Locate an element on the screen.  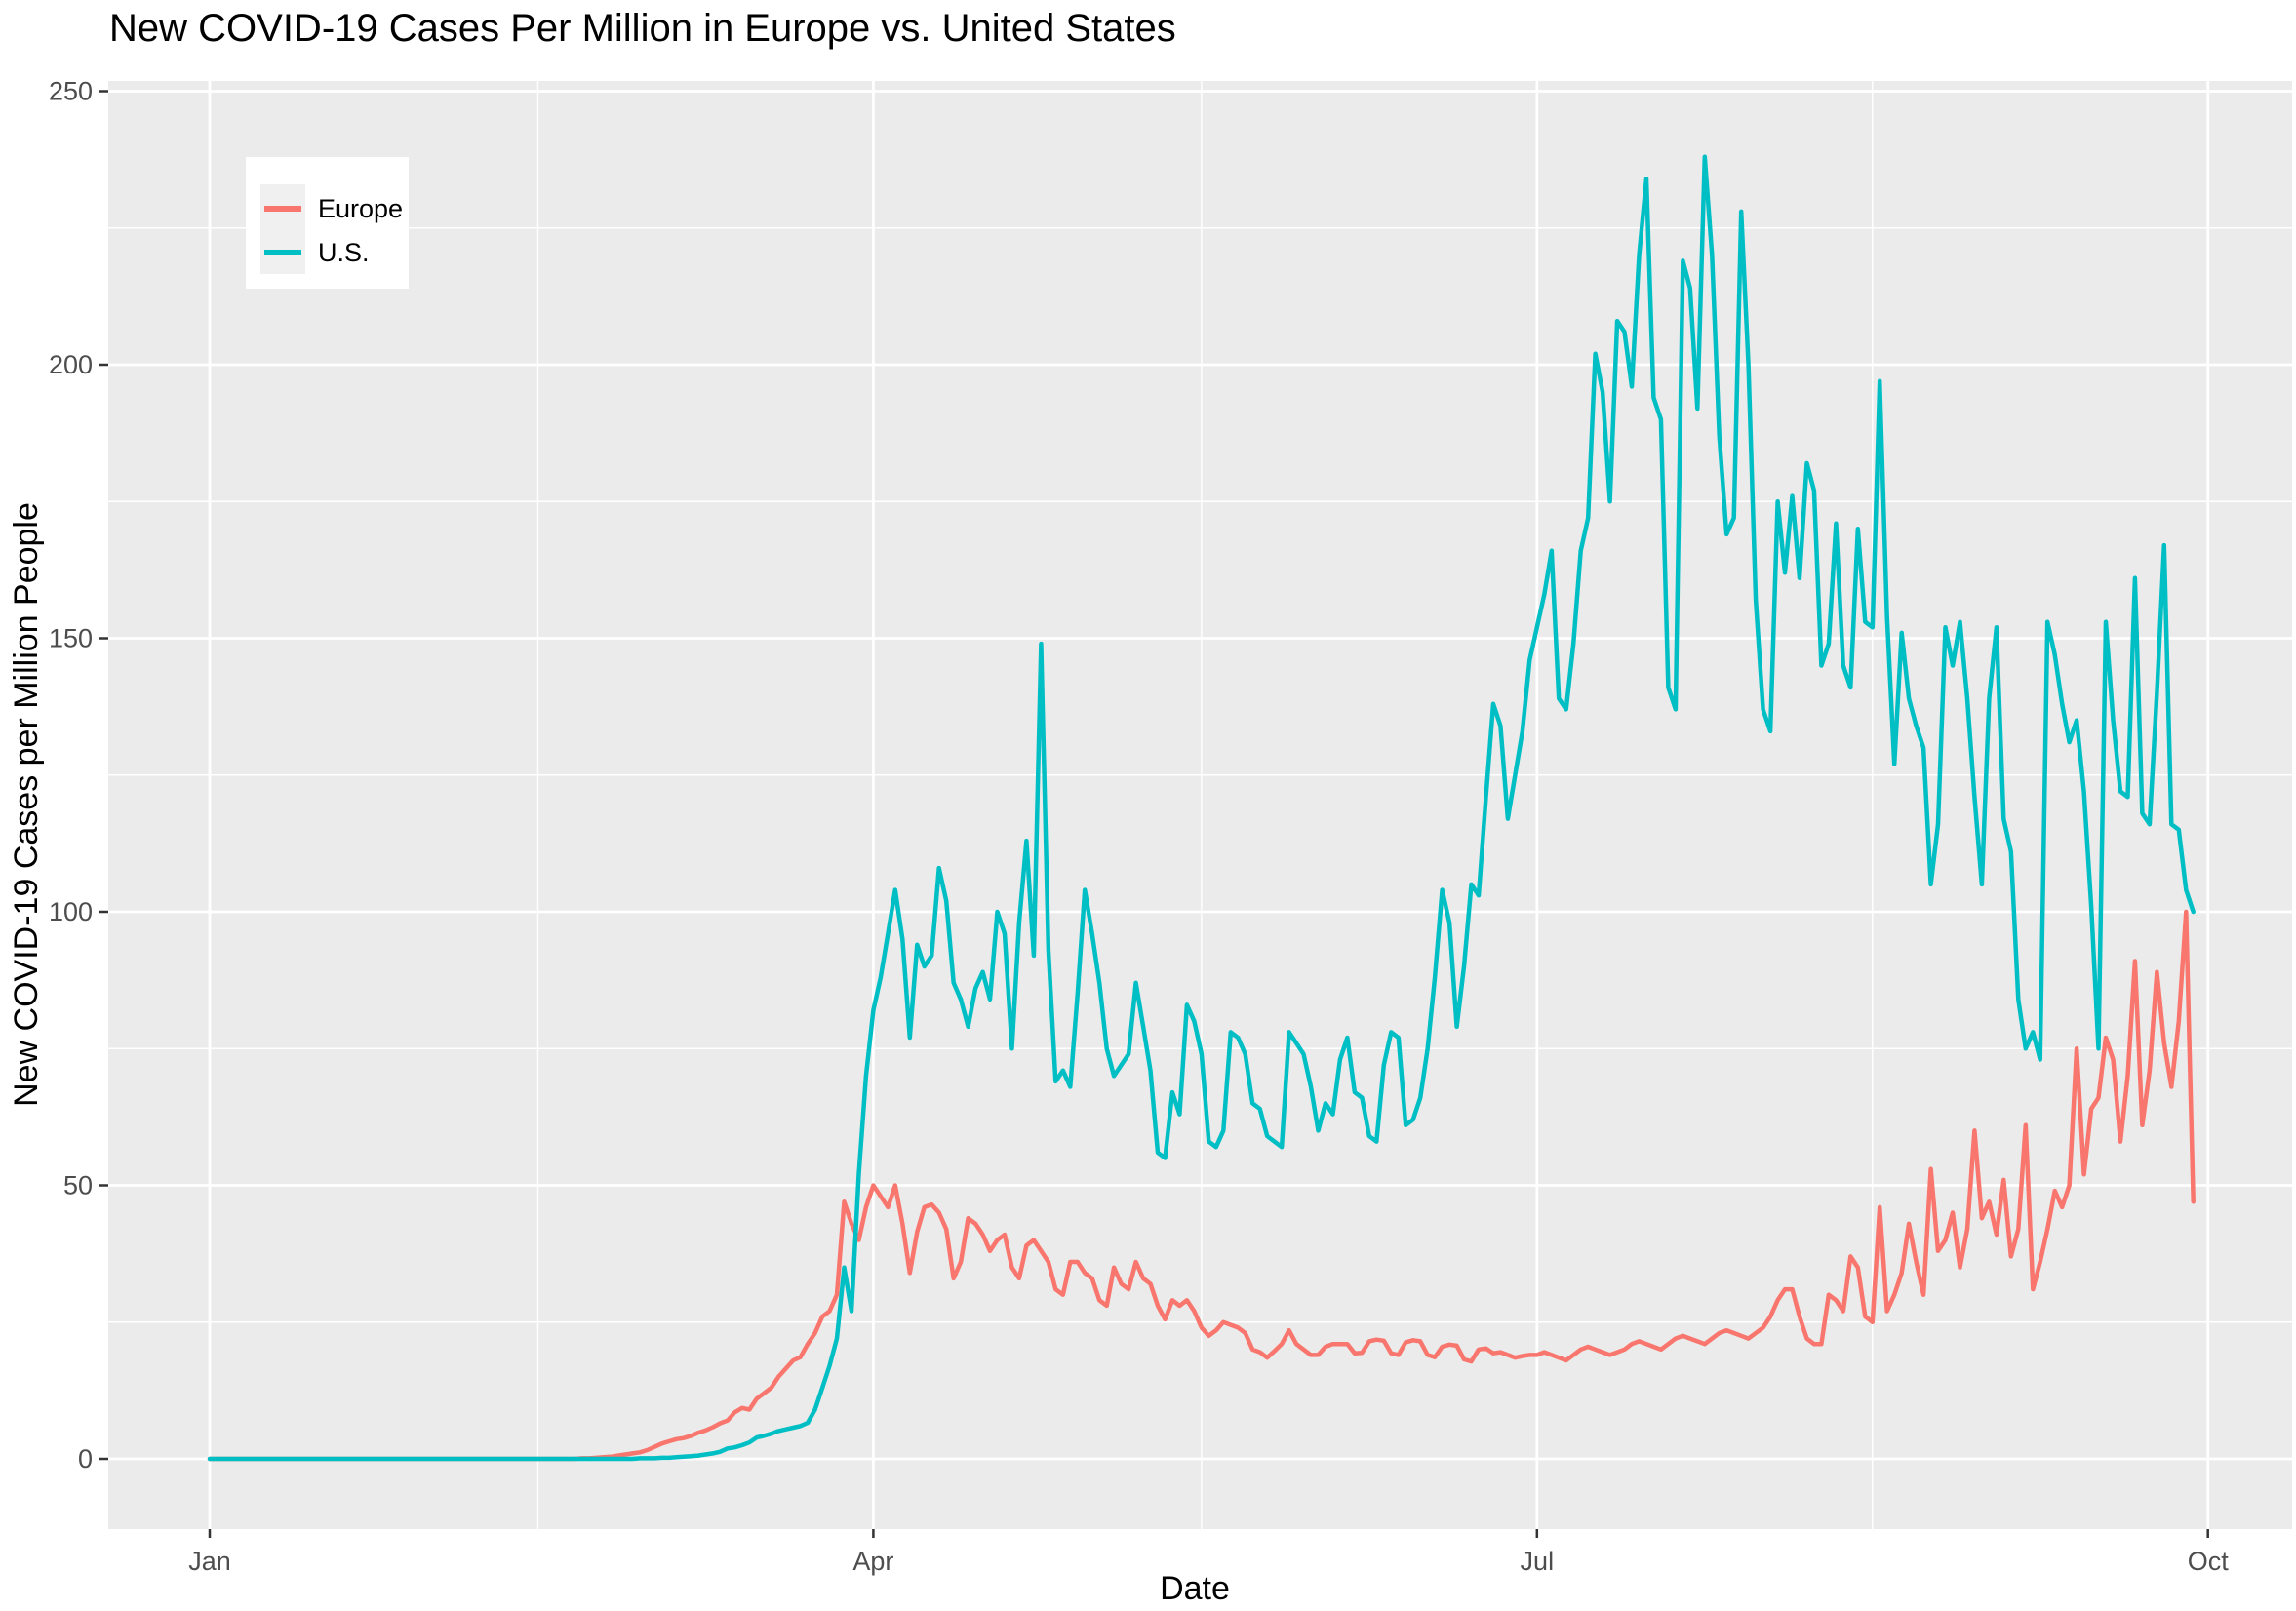
legend: Europe U.S. is located at coordinates (327, 223).